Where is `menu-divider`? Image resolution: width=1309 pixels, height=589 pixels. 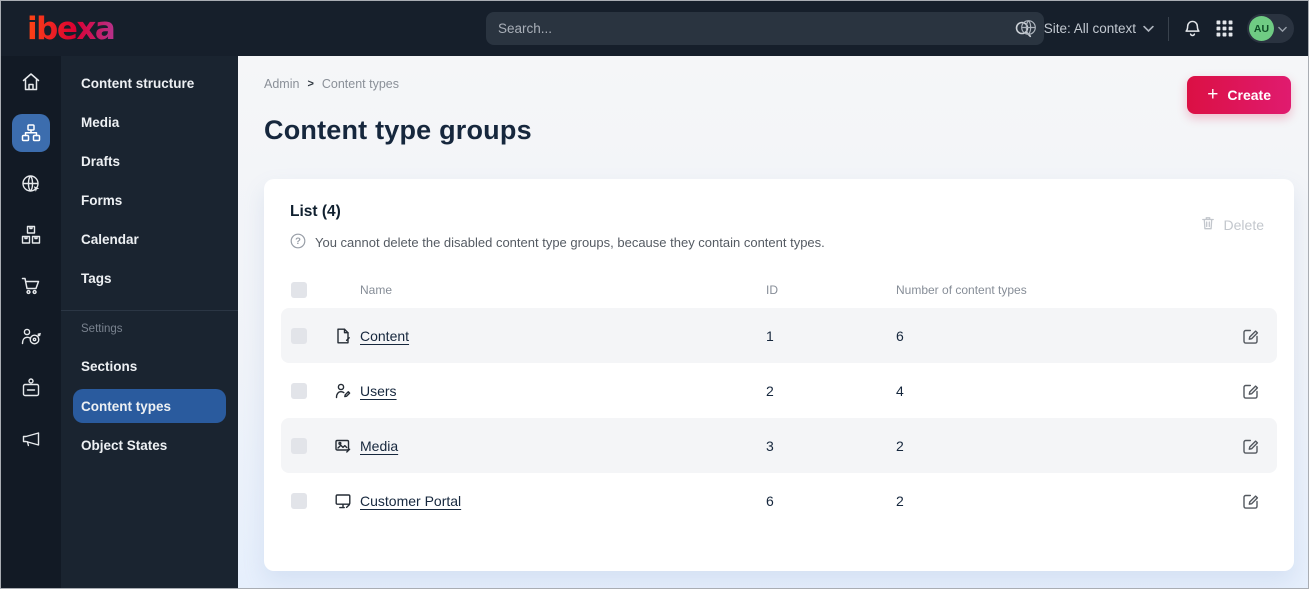
menu-divider is located at coordinates (149, 310).